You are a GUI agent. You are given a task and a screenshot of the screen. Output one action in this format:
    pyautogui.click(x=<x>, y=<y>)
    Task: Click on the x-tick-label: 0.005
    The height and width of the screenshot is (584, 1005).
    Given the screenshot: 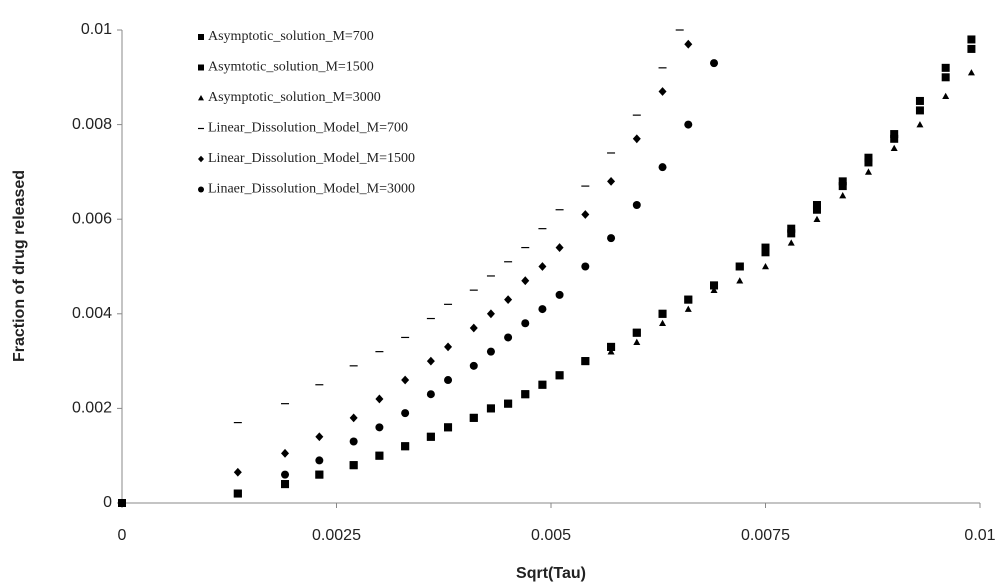 What is the action you would take?
    pyautogui.click(x=551, y=535)
    